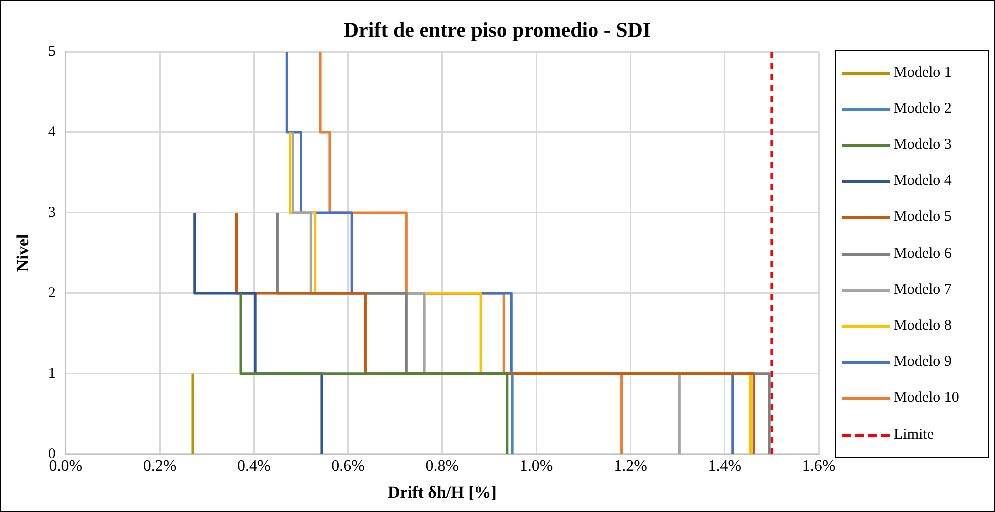  I want to click on x-tick-label: 1.2%, so click(631, 467).